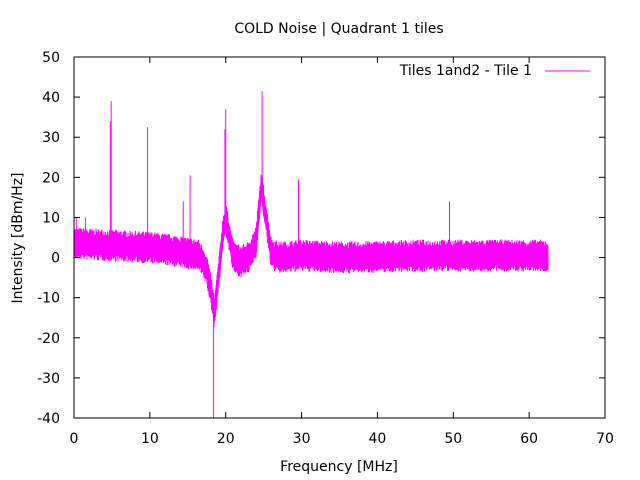 Image resolution: width=640 pixels, height=480 pixels. Describe the element at coordinates (226, 439) in the screenshot. I see `x-tick-label: 20` at that location.